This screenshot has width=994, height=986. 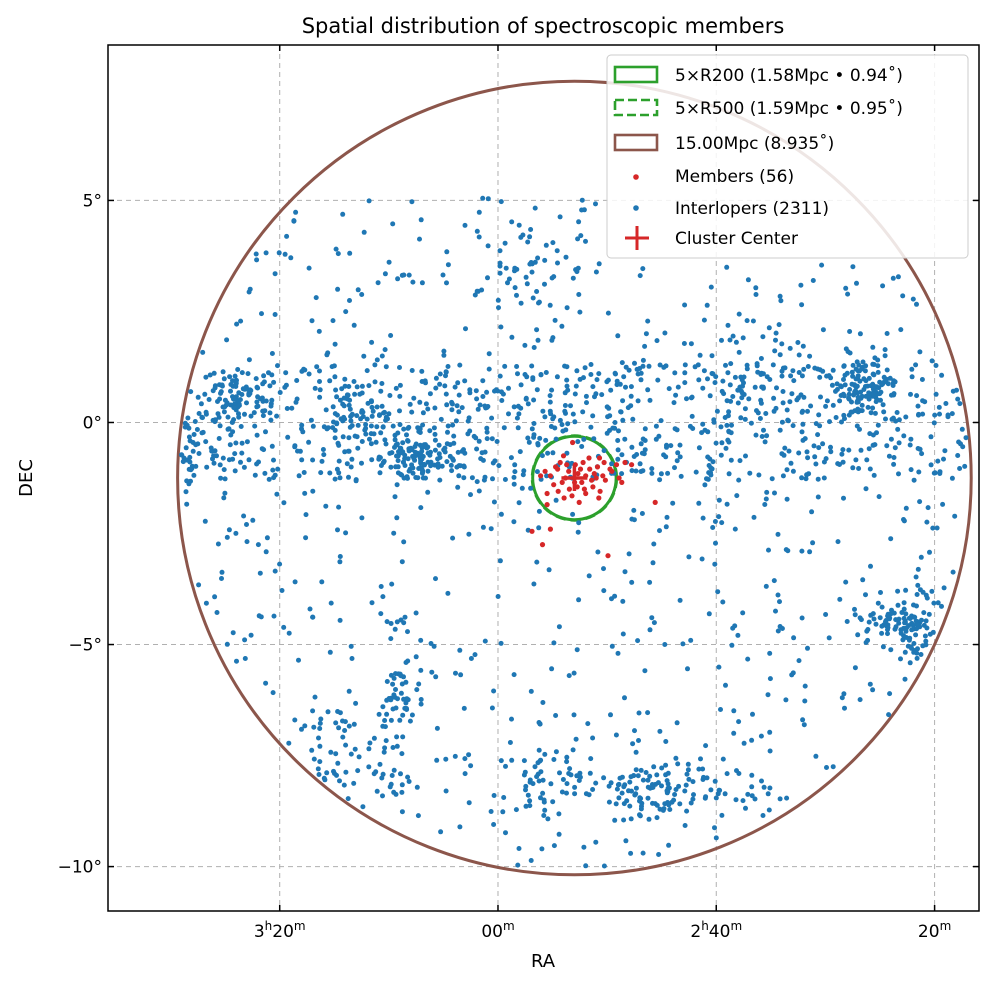 What do you see at coordinates (277, 494) in the screenshot?
I see `interloper-point-2028` at bounding box center [277, 494].